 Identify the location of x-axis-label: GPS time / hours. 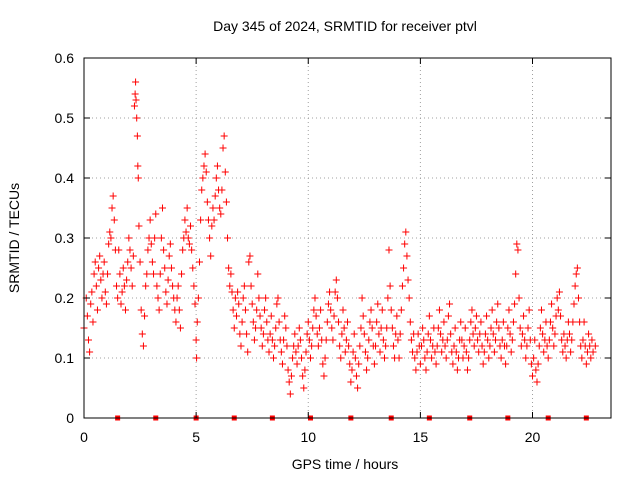
(345, 464).